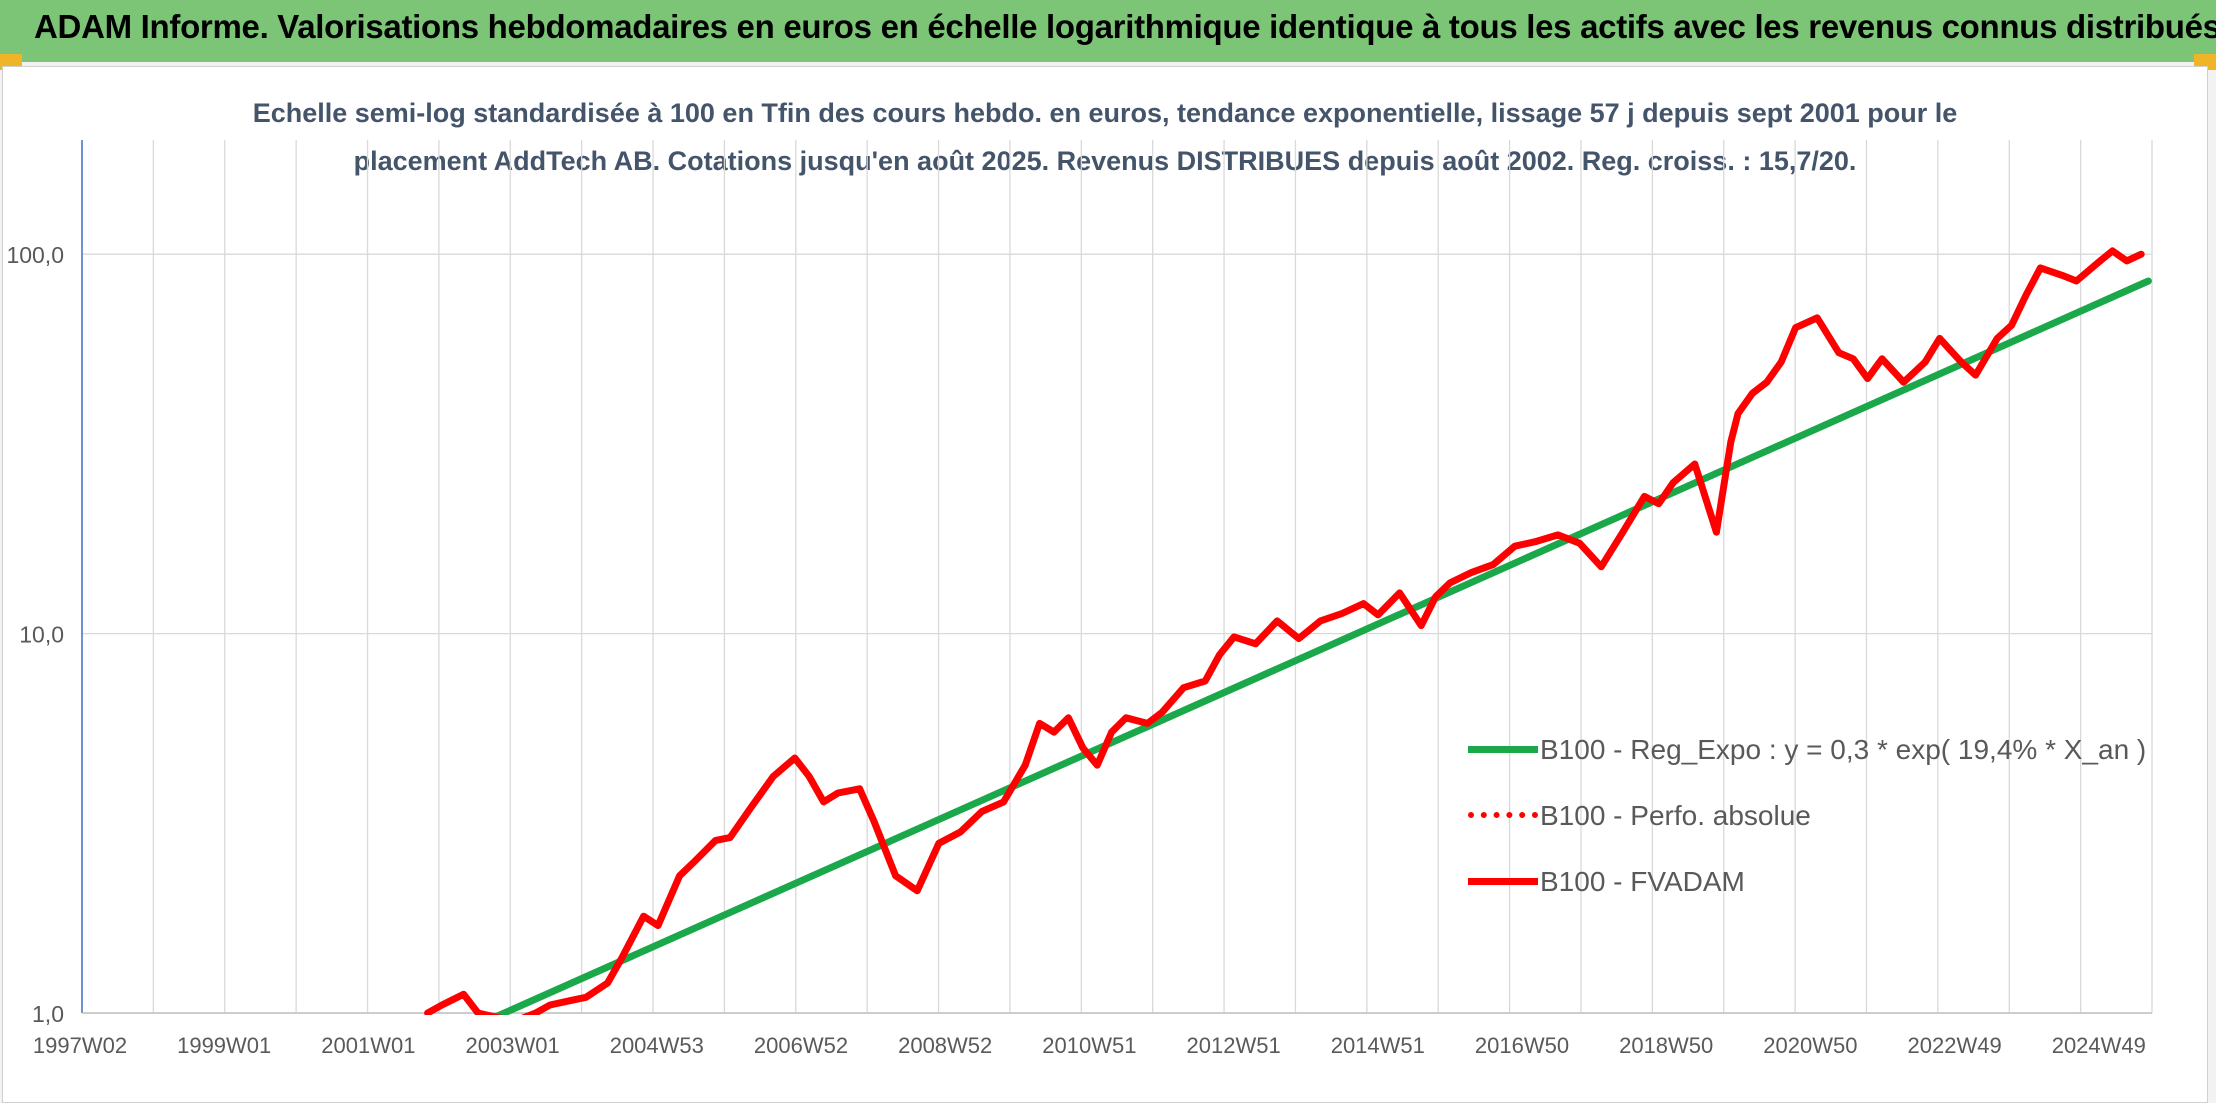  What do you see at coordinates (1234, 1045) in the screenshot?
I see `x-tick-label: 2012W51` at bounding box center [1234, 1045].